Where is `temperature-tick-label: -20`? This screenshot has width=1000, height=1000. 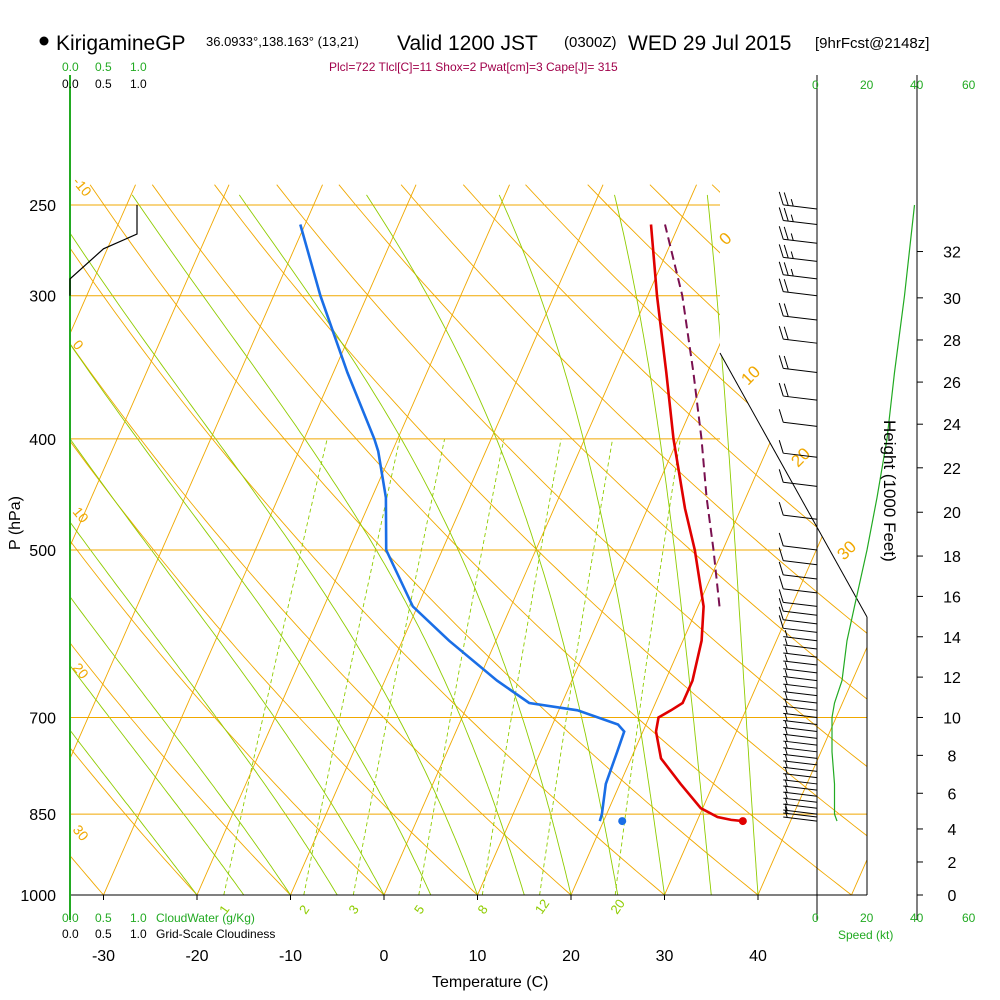
temperature-tick-label: -20 is located at coordinates (196, 956).